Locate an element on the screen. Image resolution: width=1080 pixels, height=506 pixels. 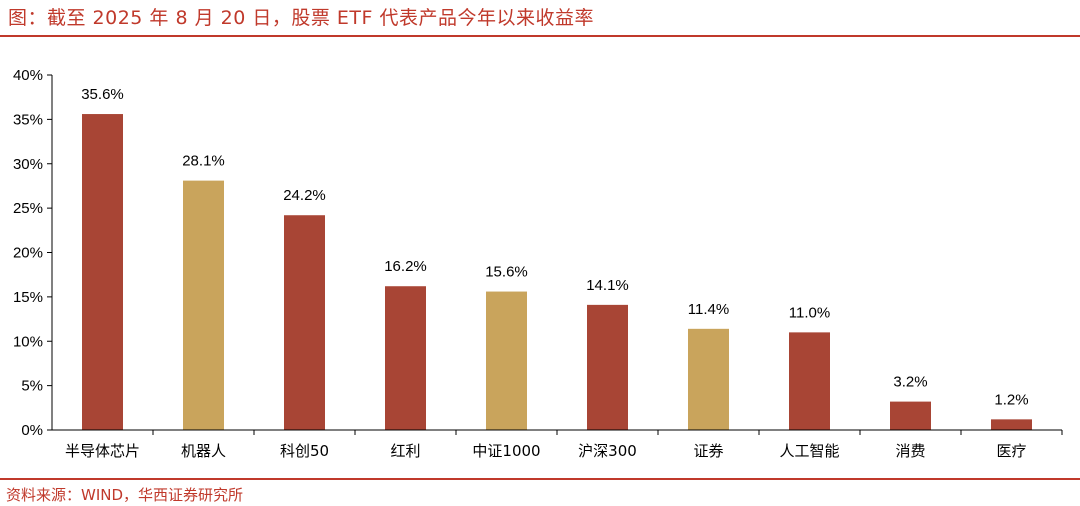
y-tick-label: 10% is located at coordinates (28, 341).